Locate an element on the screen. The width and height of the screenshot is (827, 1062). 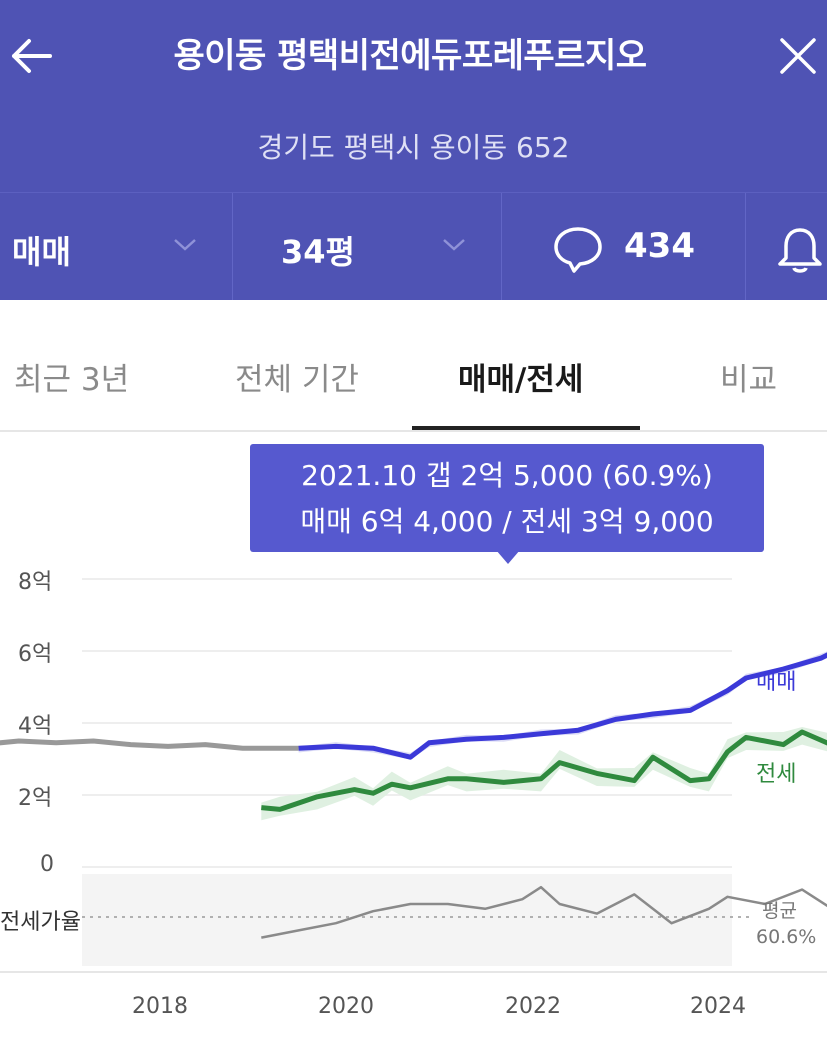
series-label-jeonse: 전세 is located at coordinates (776, 774).